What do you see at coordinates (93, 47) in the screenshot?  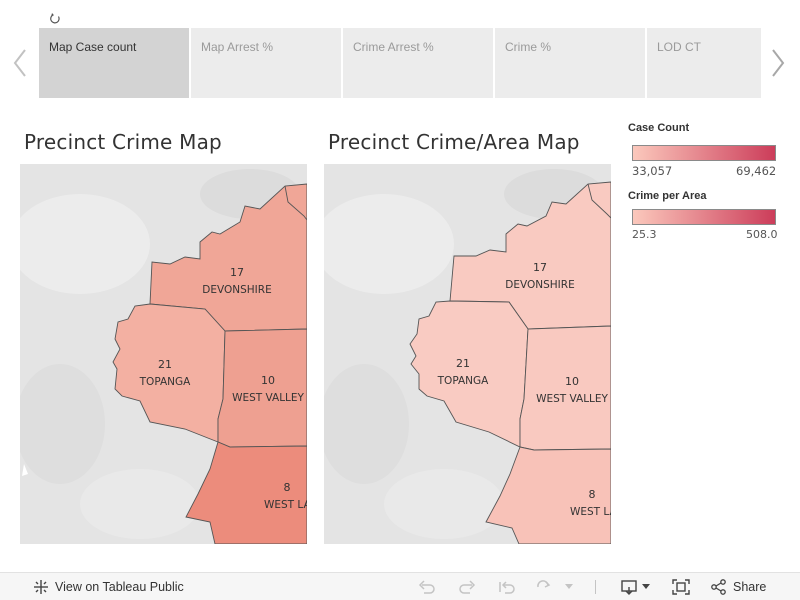 I see `tab-label: Map Case count` at bounding box center [93, 47].